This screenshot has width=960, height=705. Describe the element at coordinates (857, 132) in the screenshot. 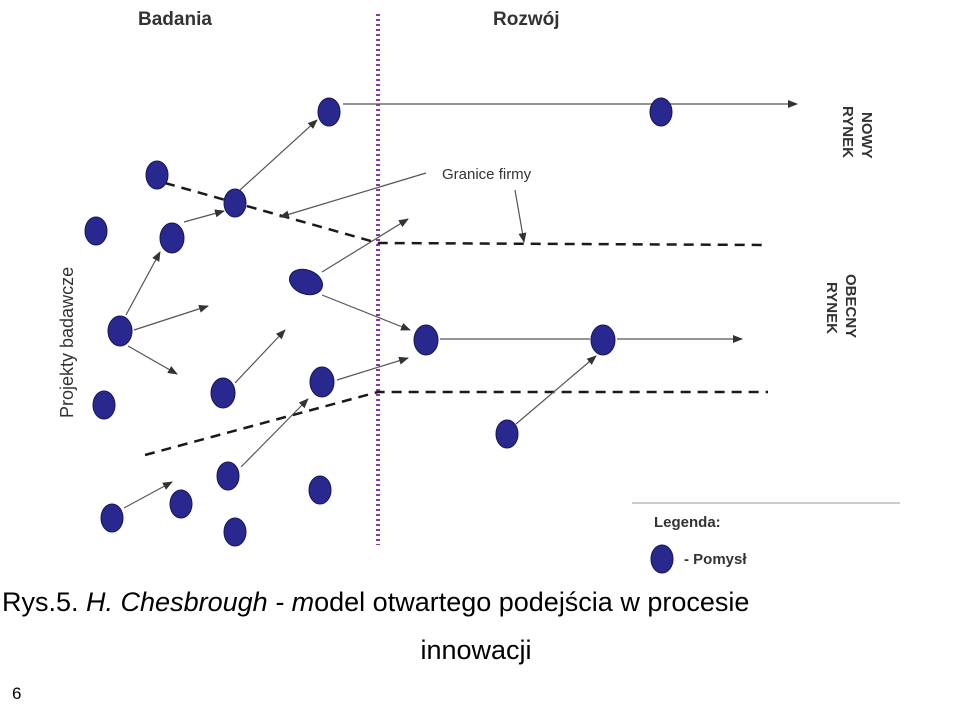

I see `new-market-label: NOWY RYNEK` at that location.